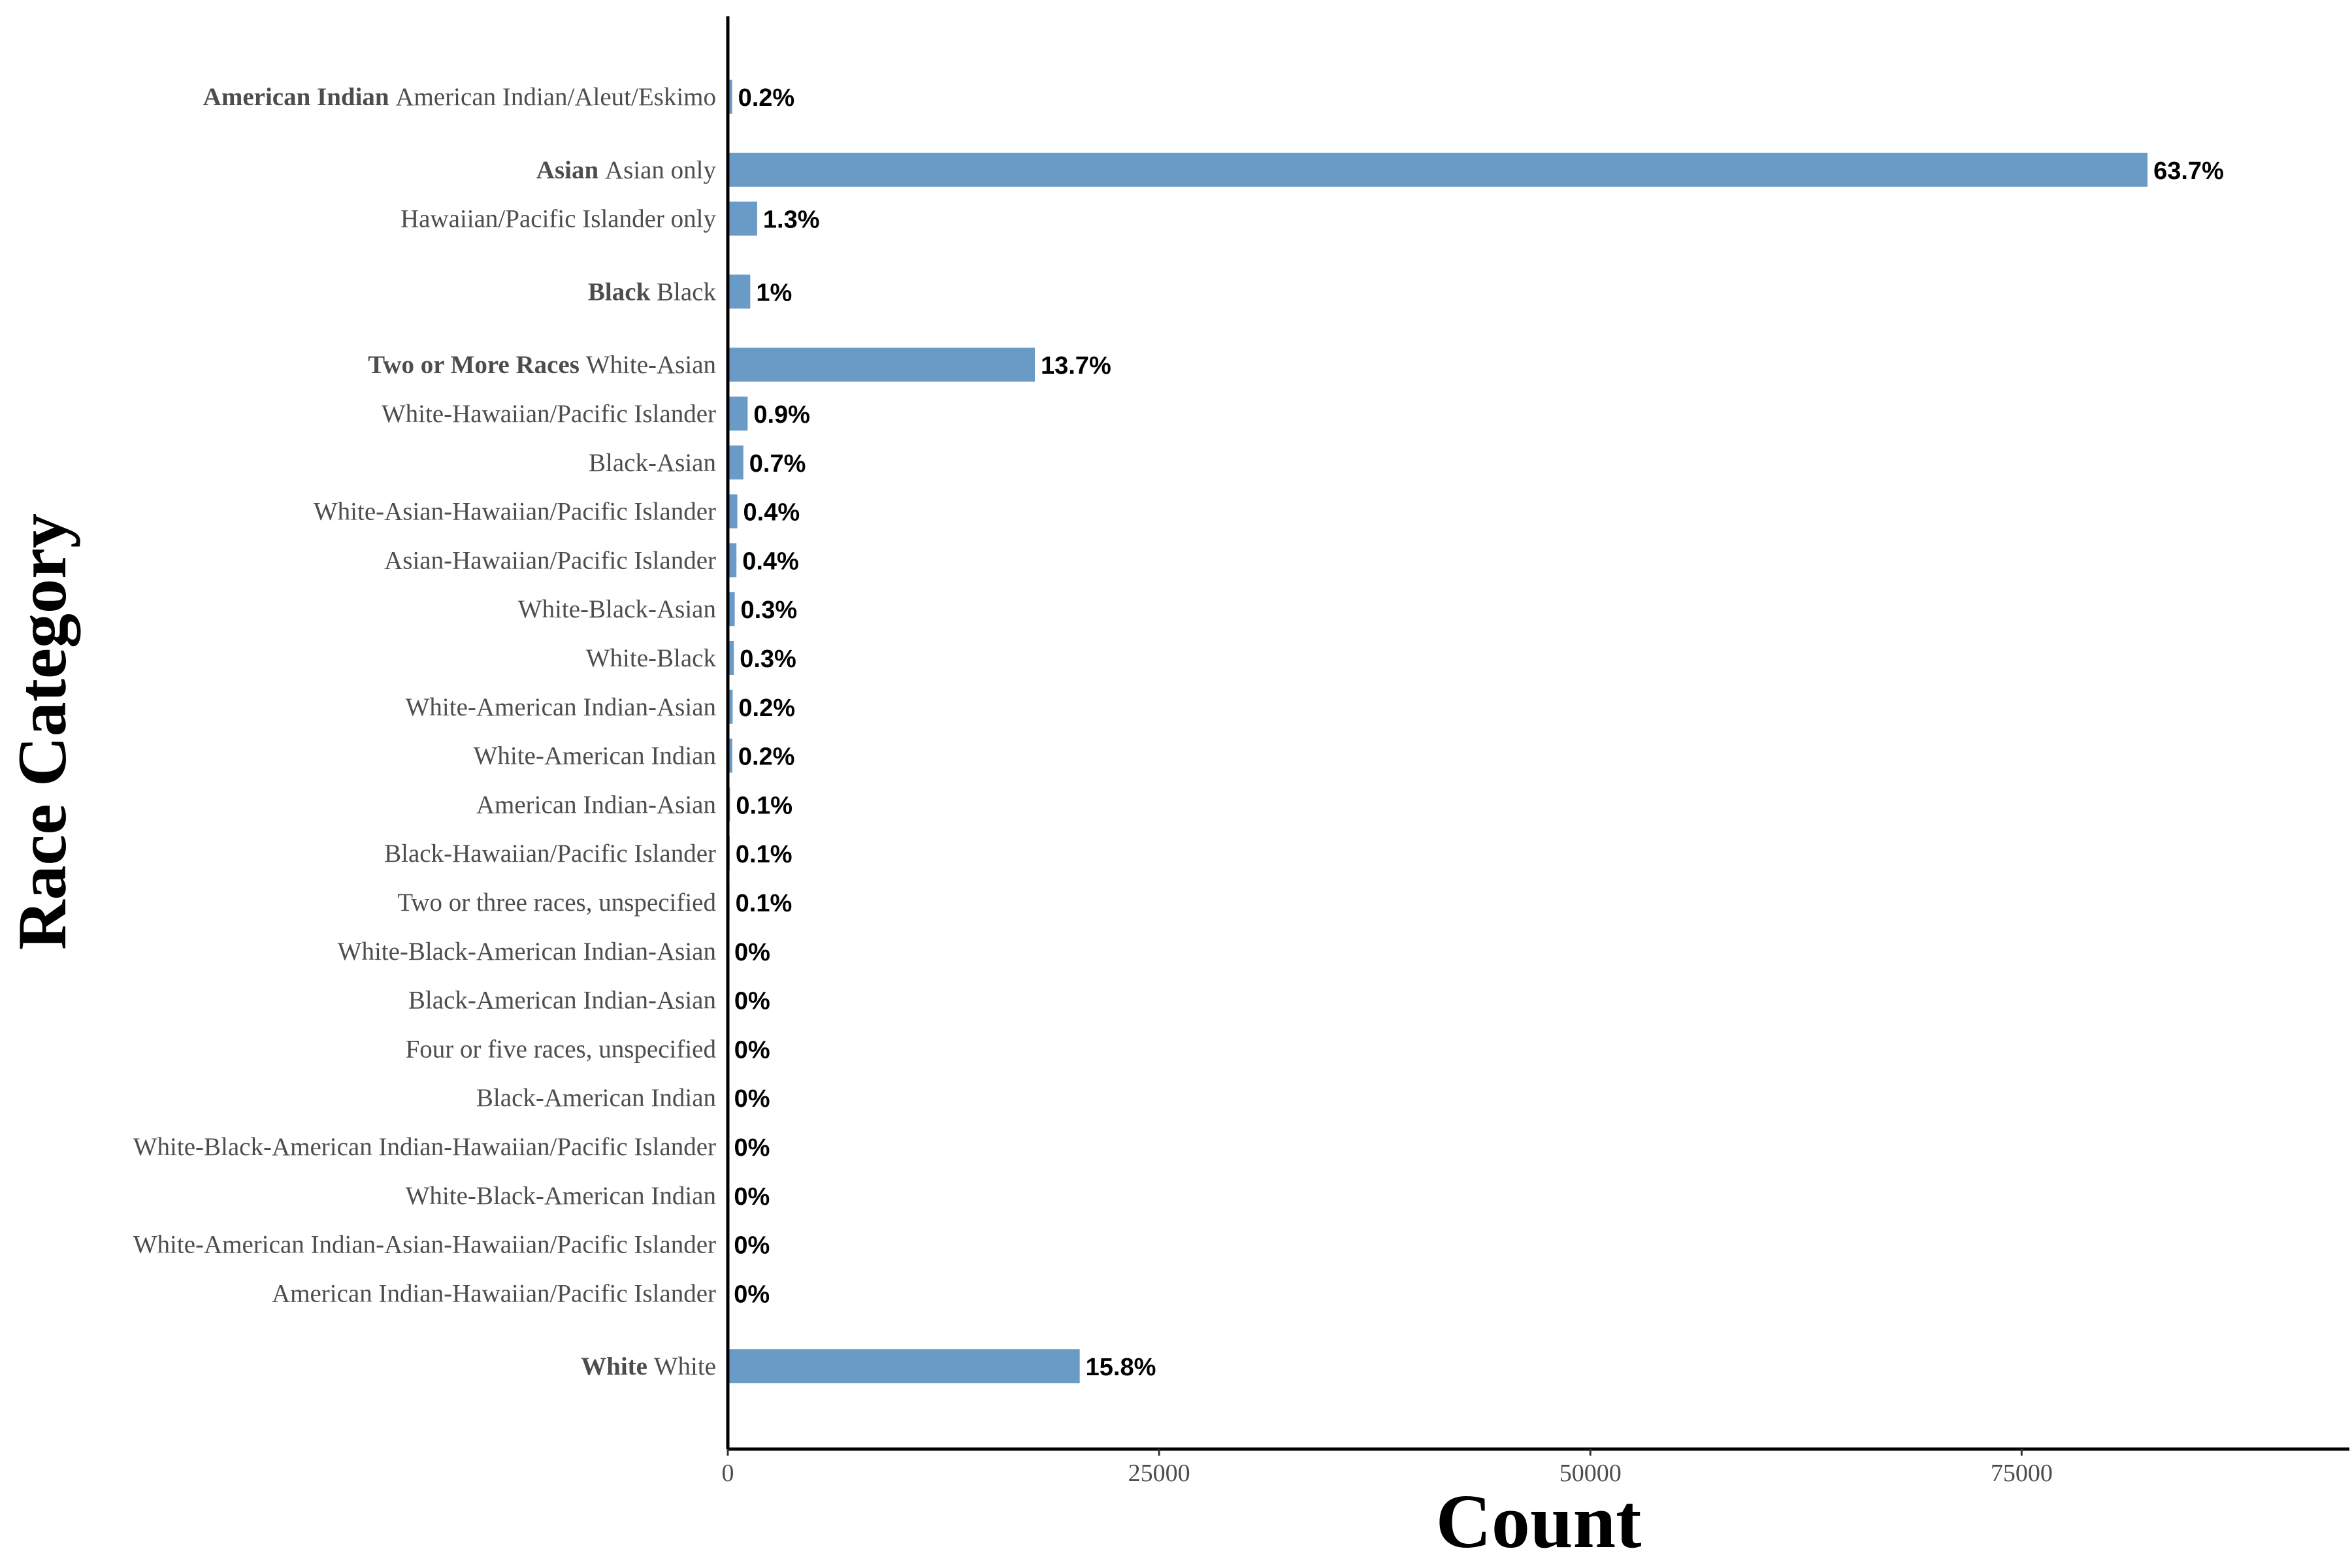 Image resolution: width=2352 pixels, height=1568 pixels. I want to click on bar-white-american-indian-asian, so click(730, 706).